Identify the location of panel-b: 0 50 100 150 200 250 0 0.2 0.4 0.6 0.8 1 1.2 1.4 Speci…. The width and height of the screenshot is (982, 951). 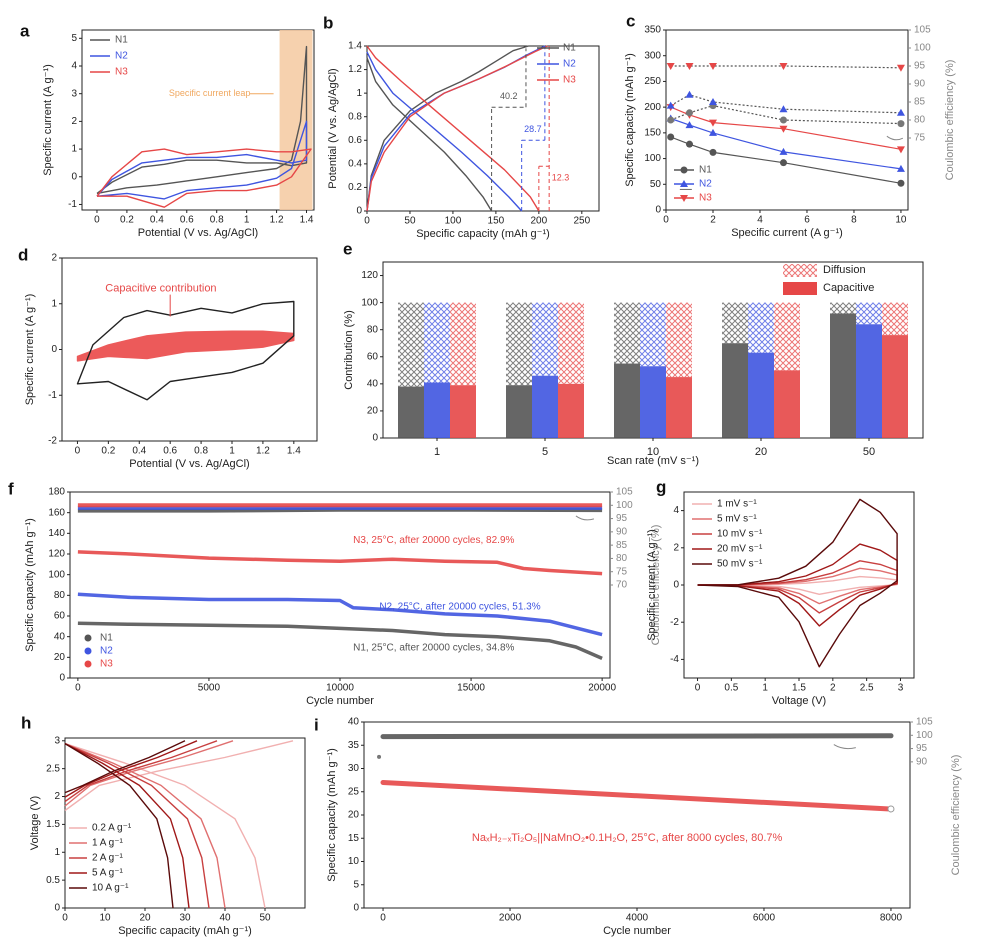
(461, 126).